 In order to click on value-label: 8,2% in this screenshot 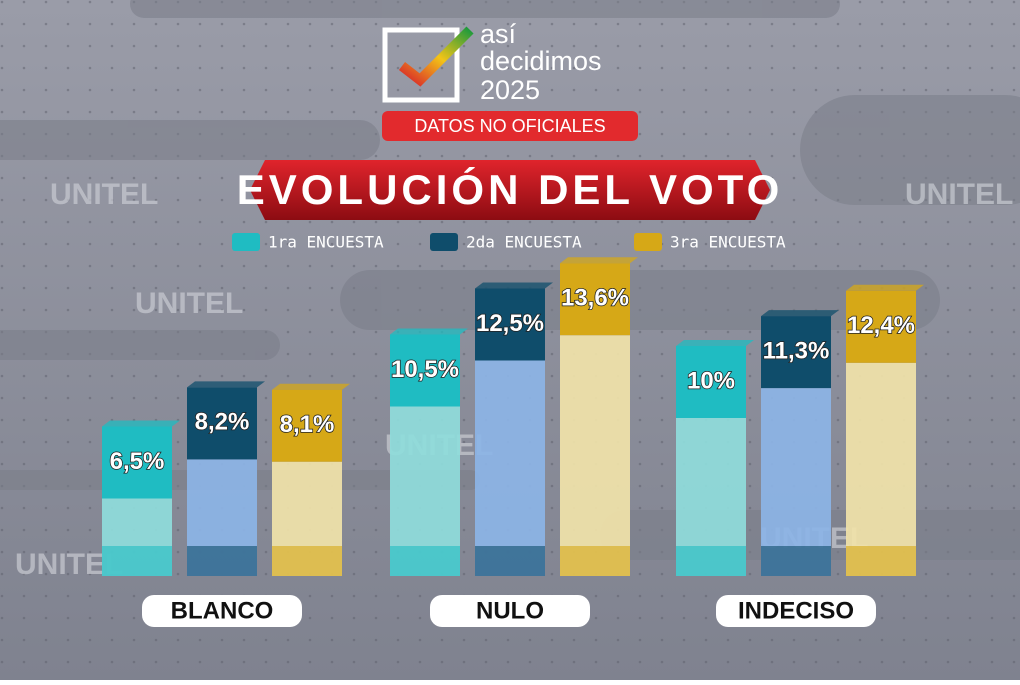, I will do `click(222, 422)`.